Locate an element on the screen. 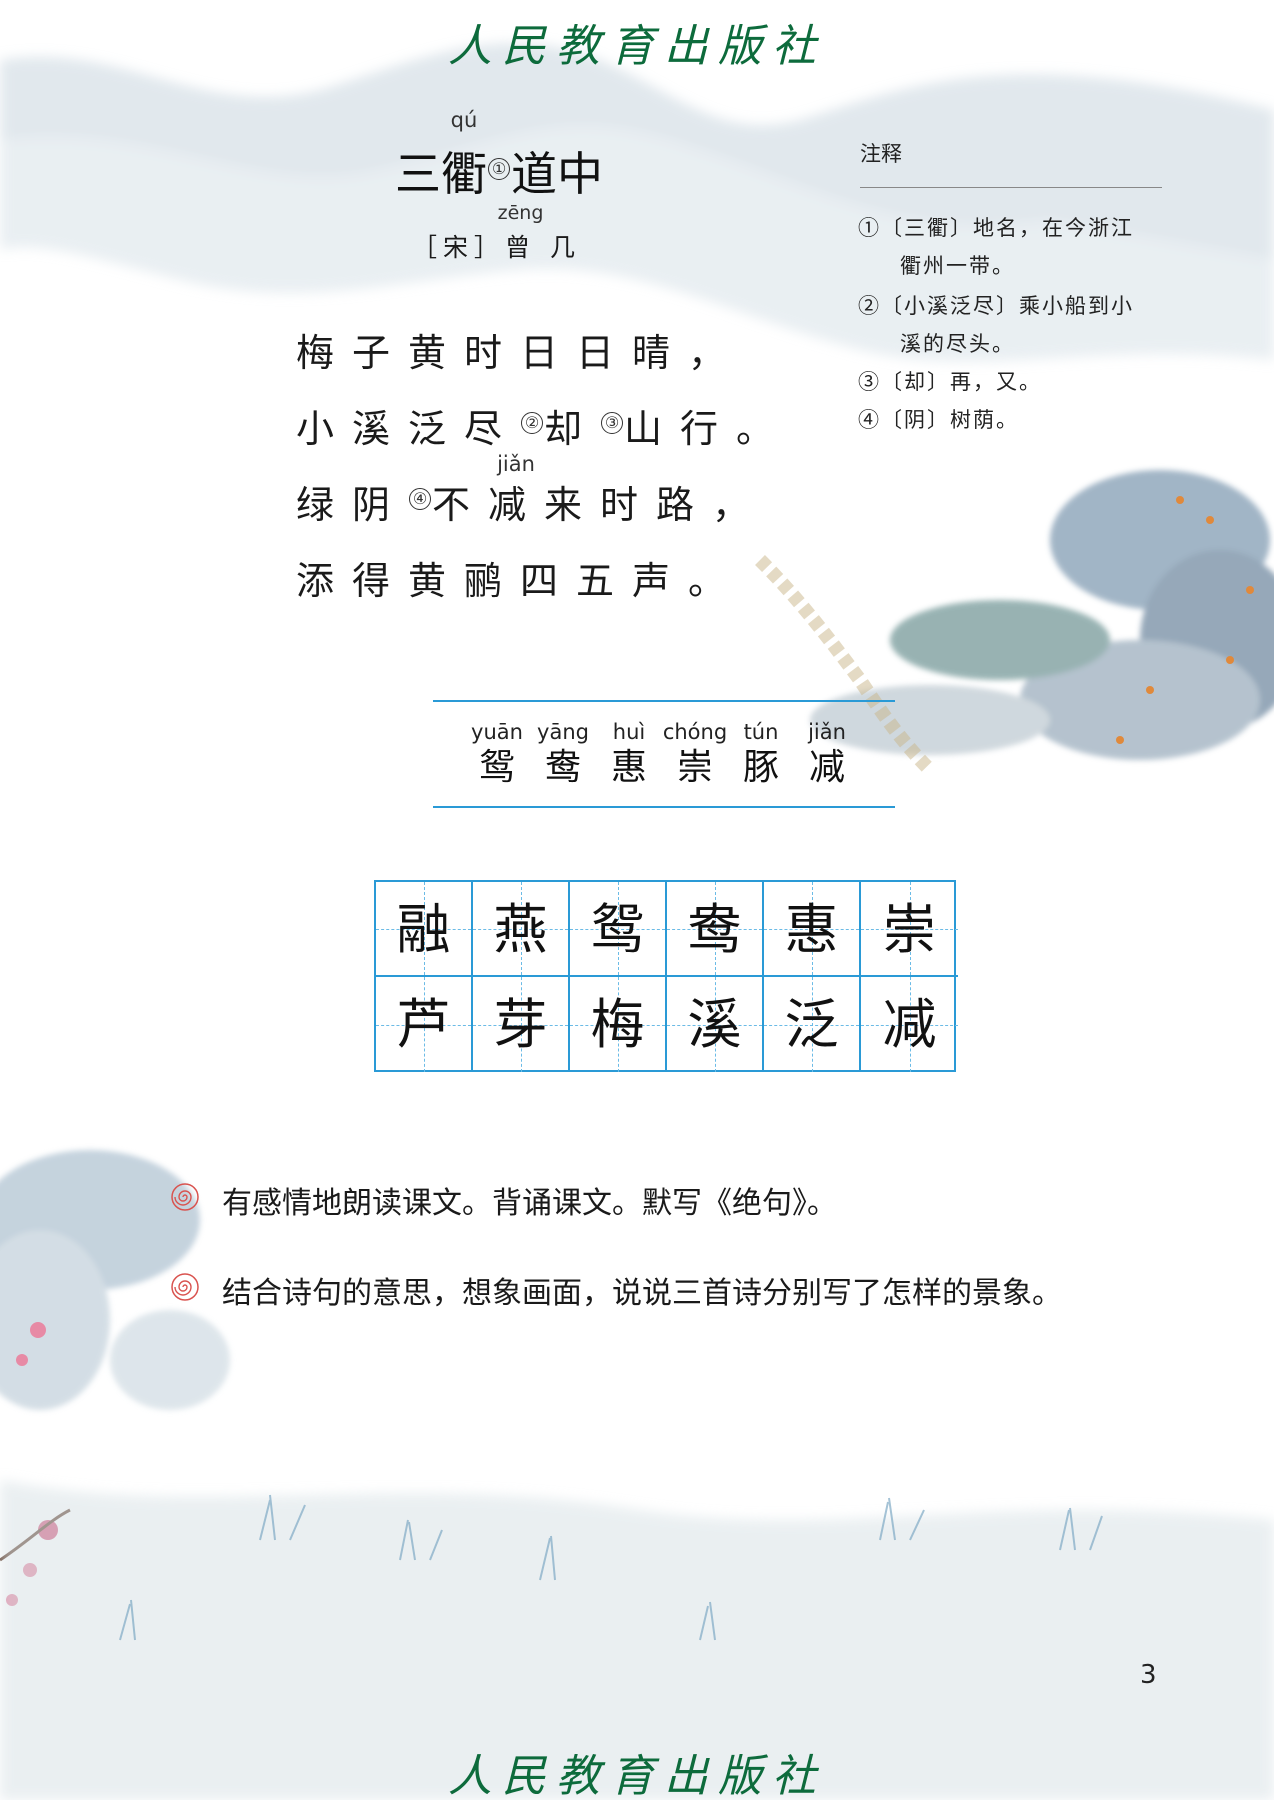 This screenshot has width=1274, height=1800. vocab-char: 豚 is located at coordinates (760, 767).